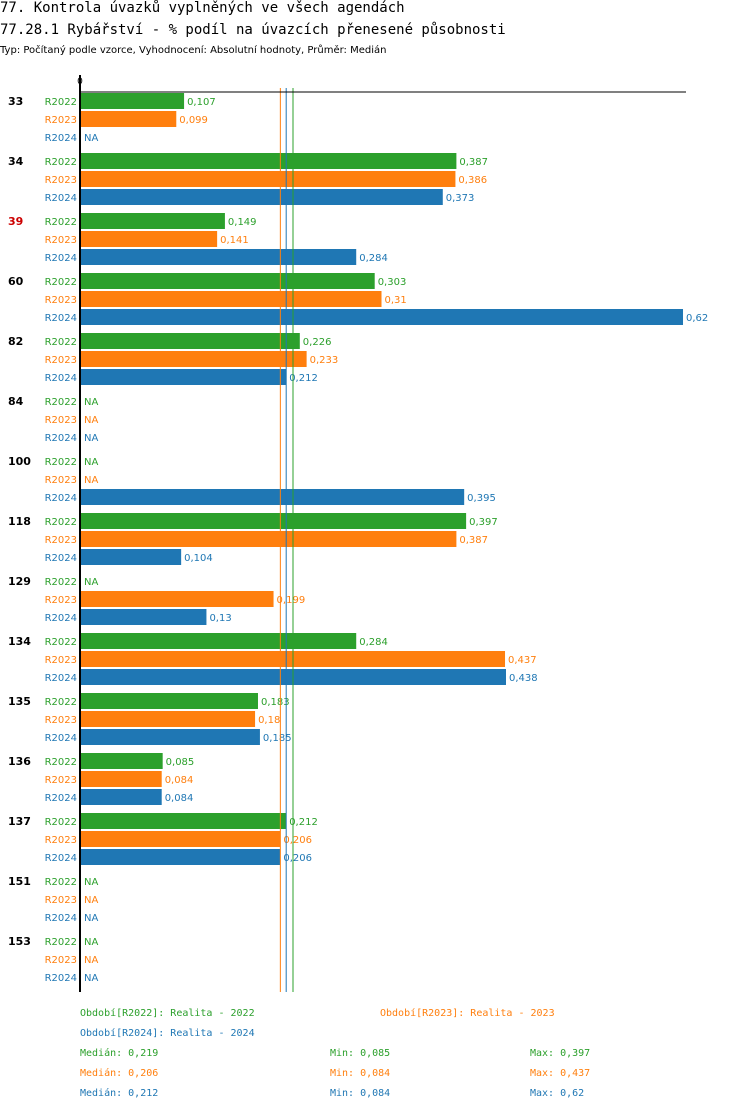  Describe the element at coordinates (275, 702) in the screenshot. I see `data-label: 0,183` at that location.